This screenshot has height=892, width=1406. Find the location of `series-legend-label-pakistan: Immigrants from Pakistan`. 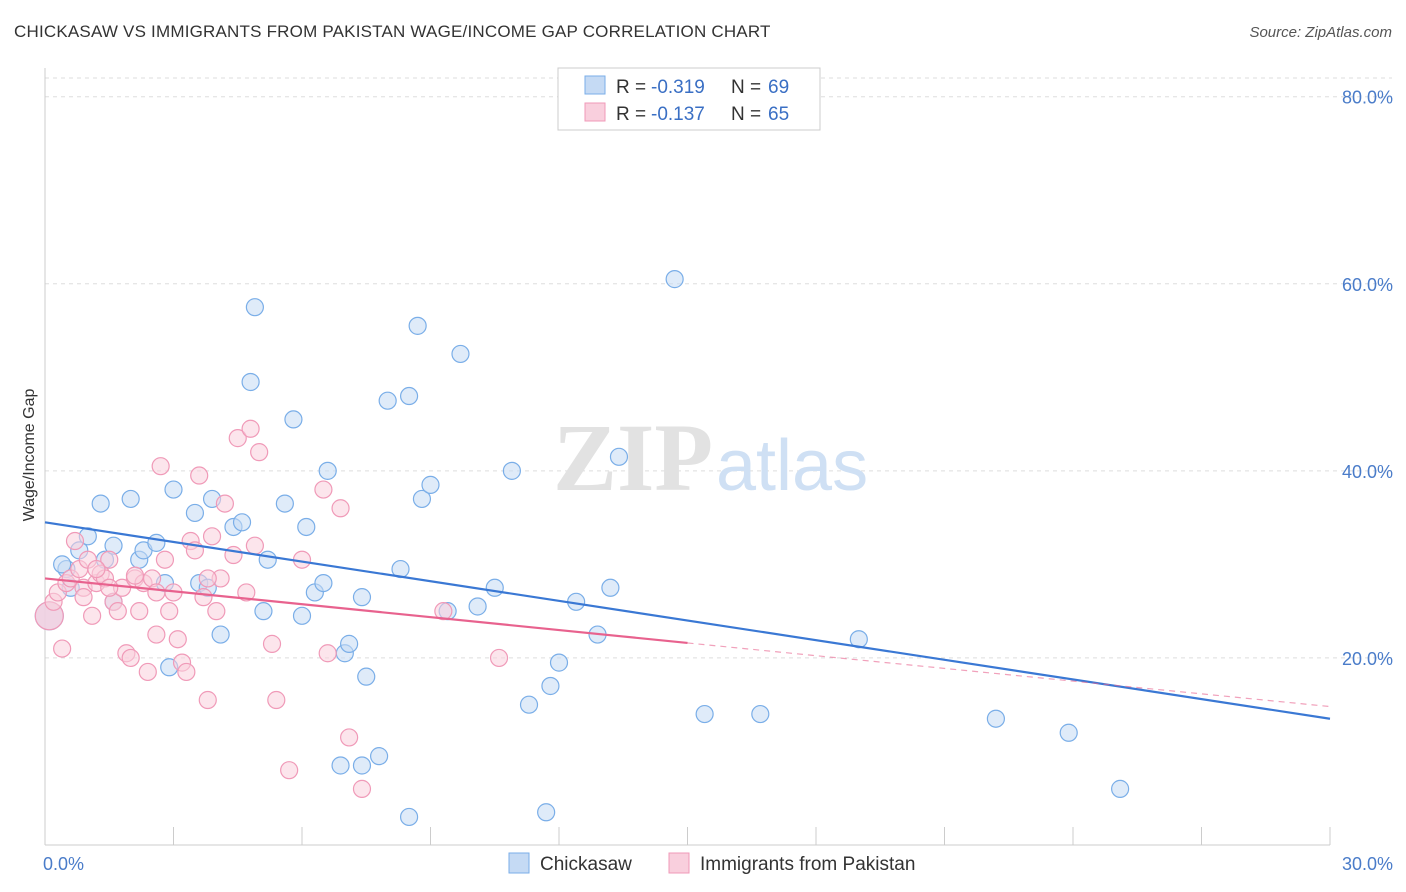

series-legend-label-pakistan: Immigrants from Pakistan is located at coordinates (807, 864).